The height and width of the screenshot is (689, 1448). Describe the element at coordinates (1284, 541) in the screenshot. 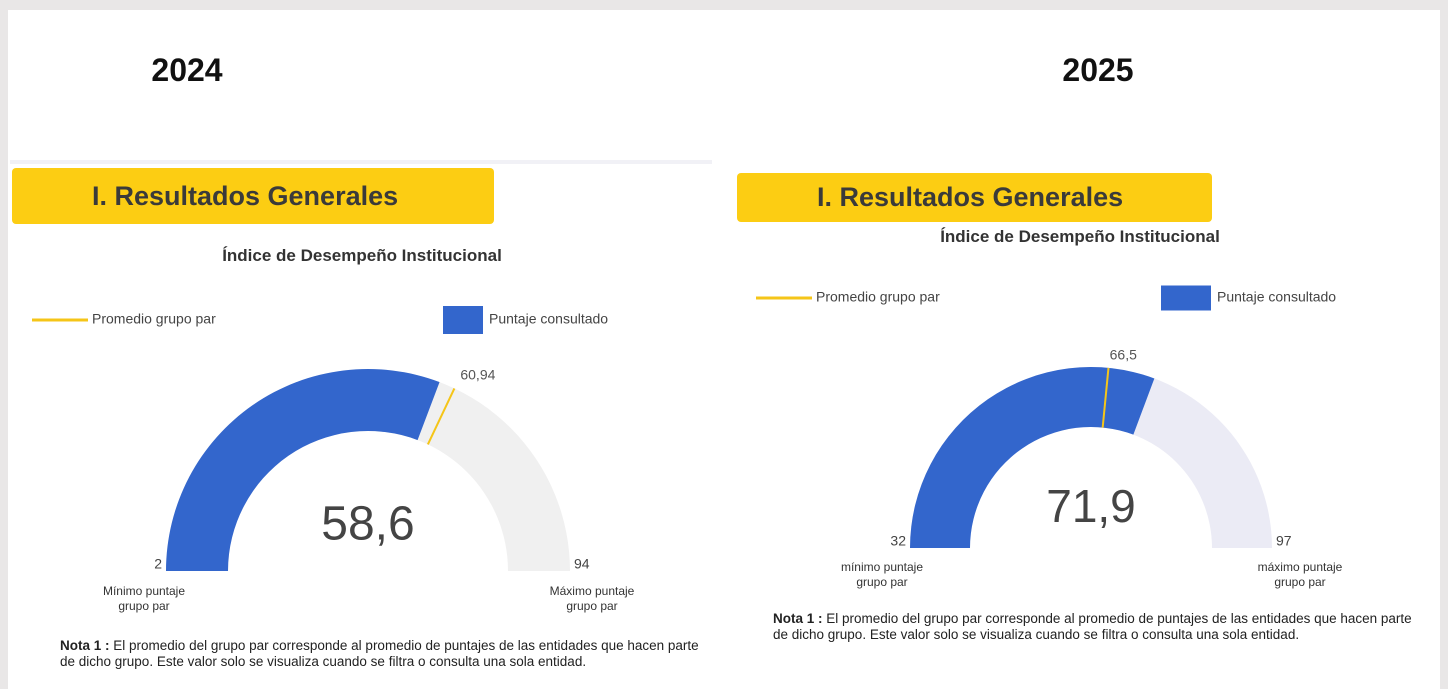

I see `tick-label: 97` at that location.